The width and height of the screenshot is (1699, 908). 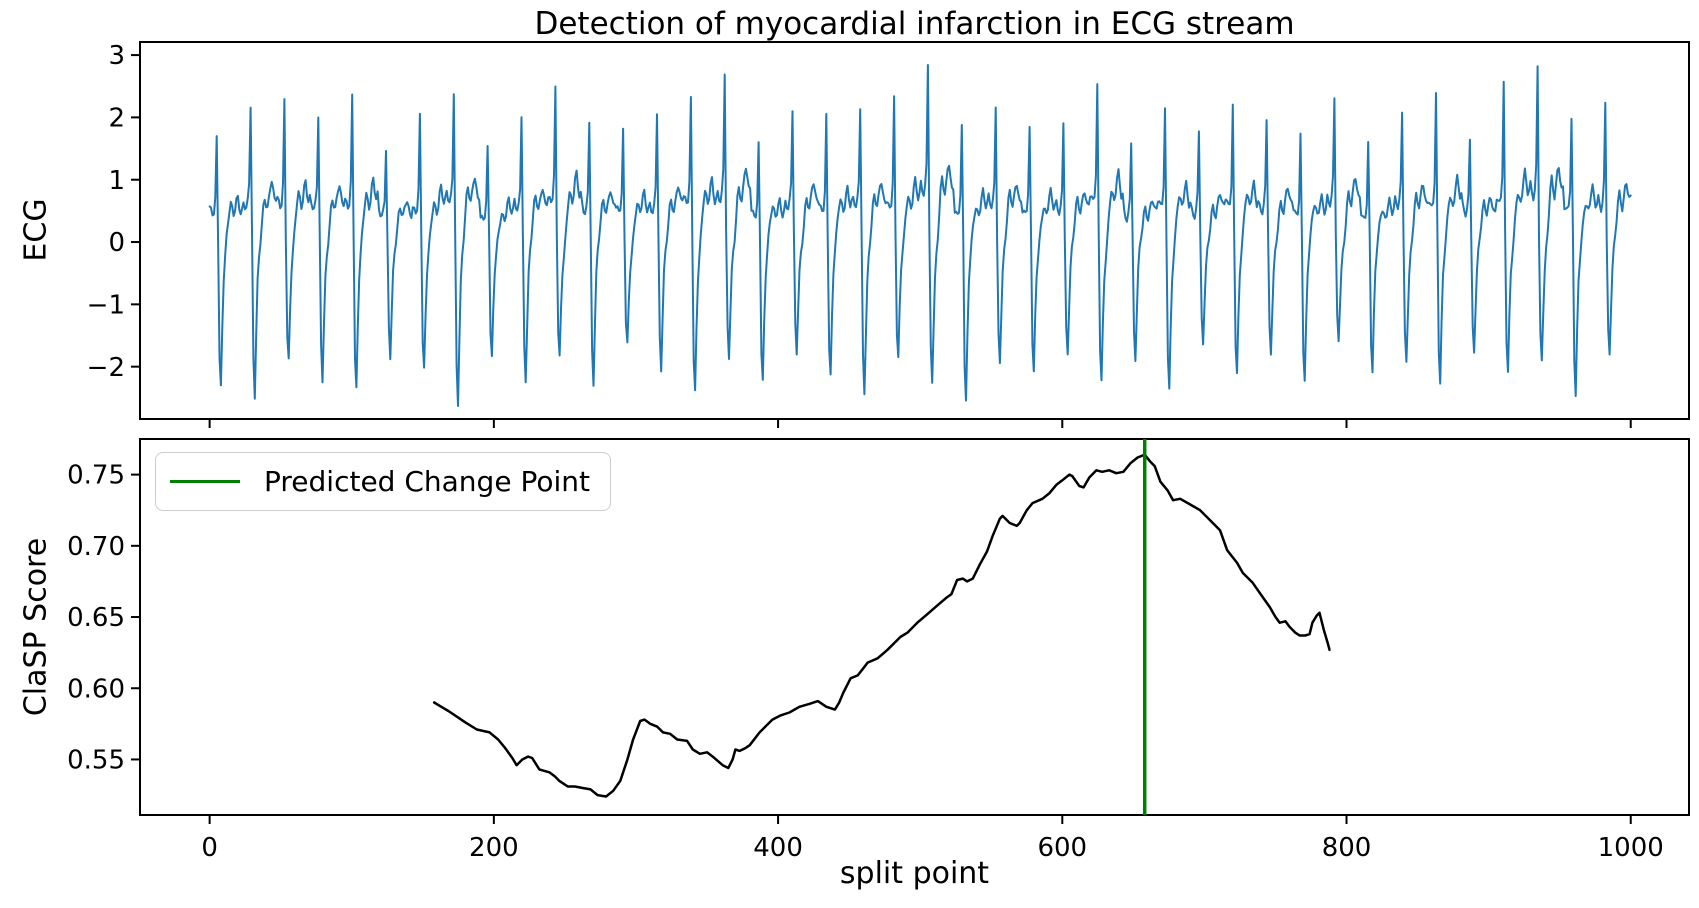 What do you see at coordinates (106, 368) in the screenshot?
I see `y-tick-label: −2` at bounding box center [106, 368].